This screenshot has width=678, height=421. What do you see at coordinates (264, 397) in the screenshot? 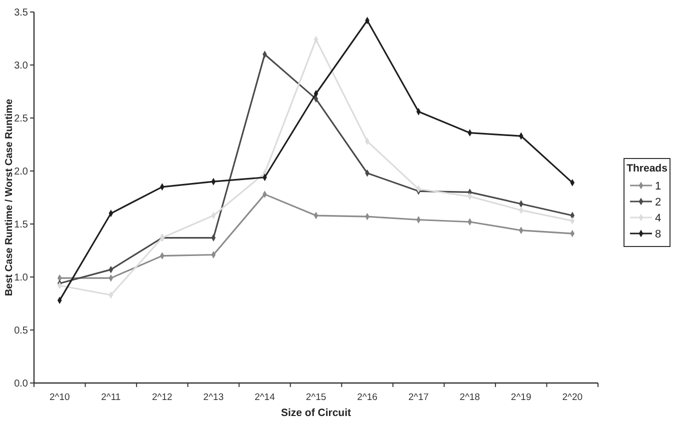
I see `x-tick-label: 2^14` at bounding box center [264, 397].